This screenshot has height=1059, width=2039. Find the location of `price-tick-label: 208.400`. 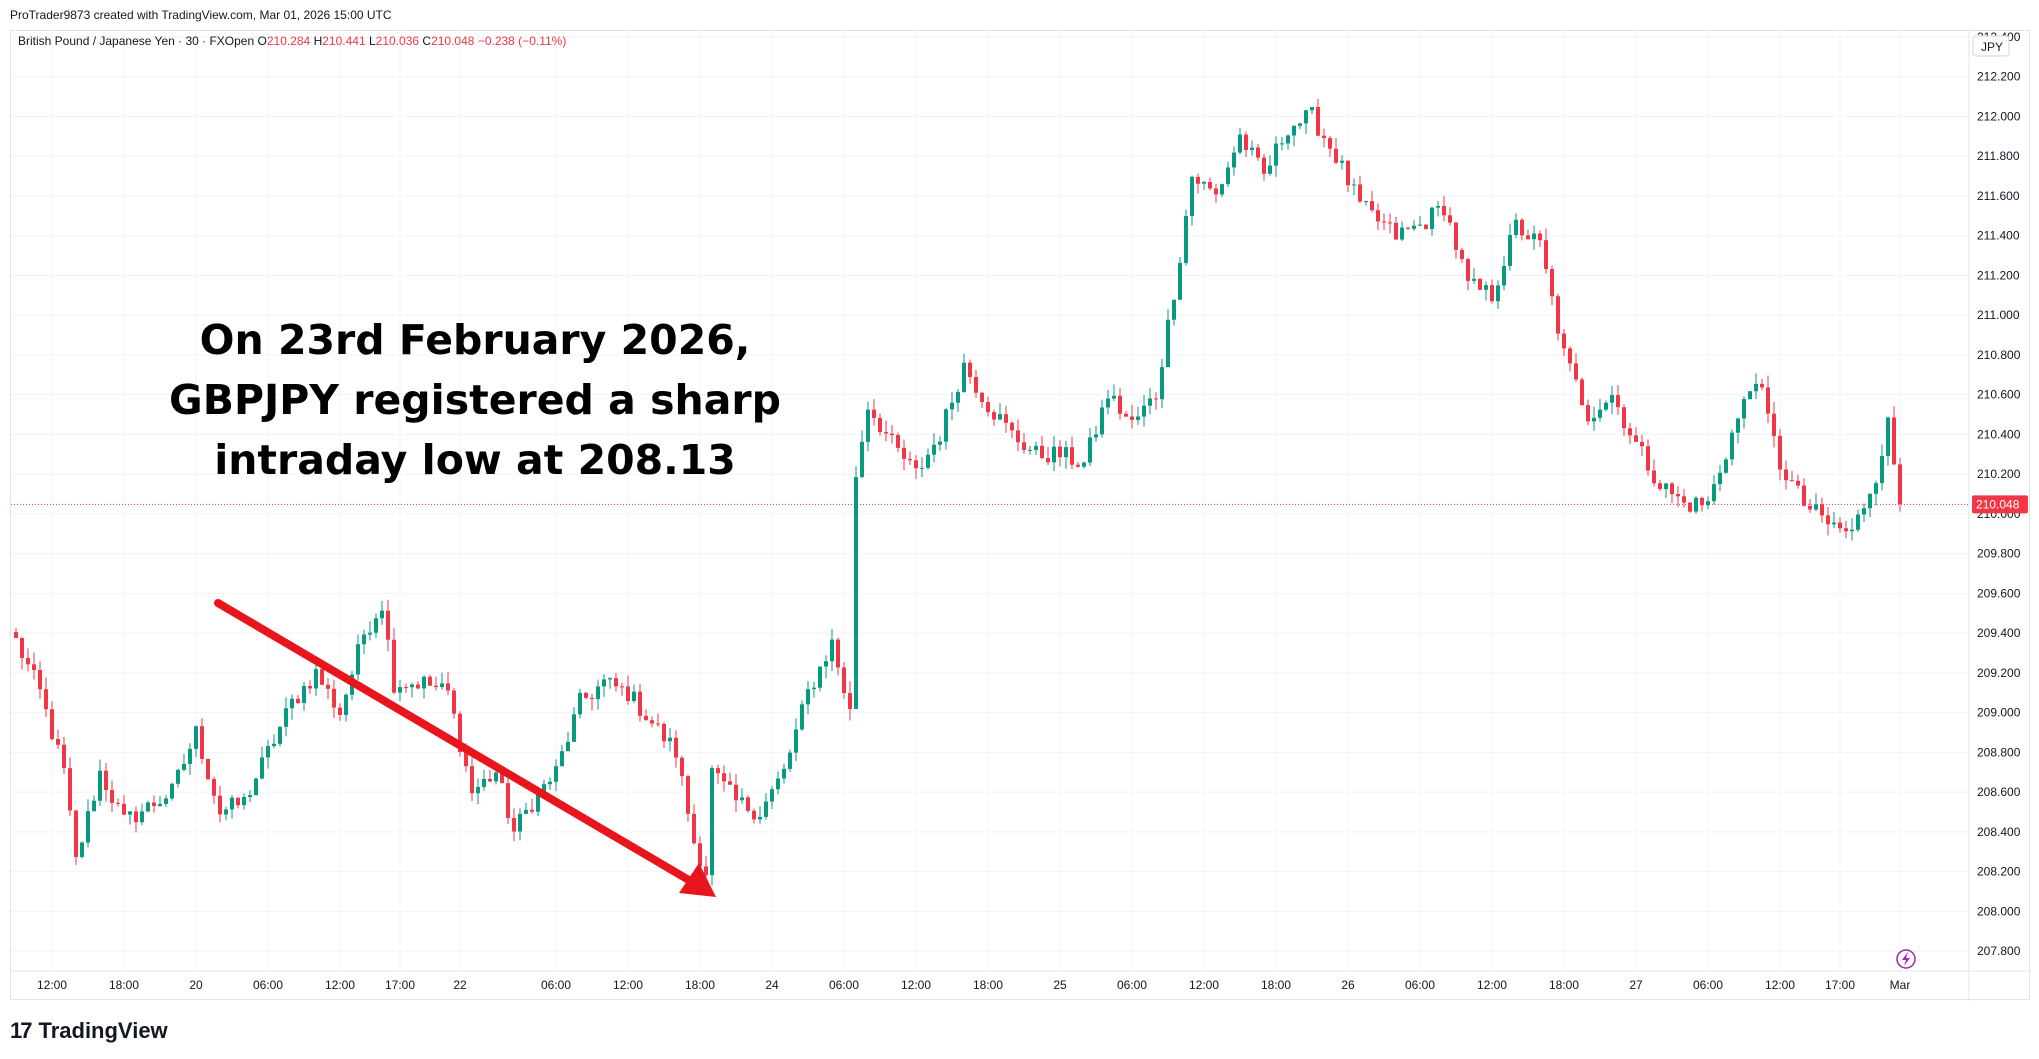

price-tick-label: 208.400 is located at coordinates (1999, 832).